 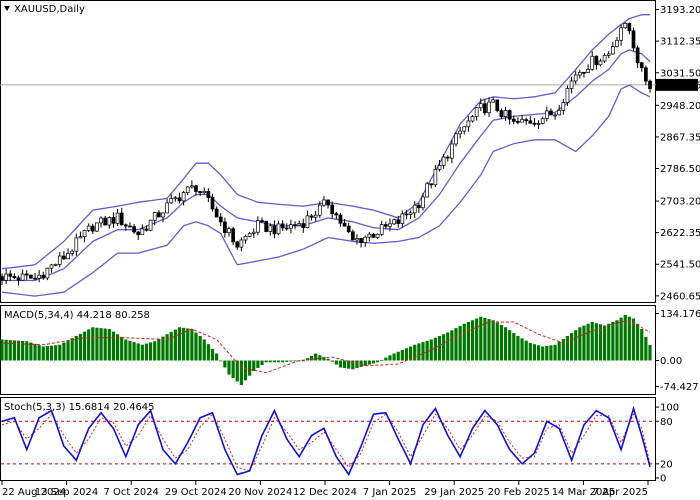 What do you see at coordinates (680, 10) in the screenshot?
I see `price-tick-label: 3193.20` at bounding box center [680, 10].